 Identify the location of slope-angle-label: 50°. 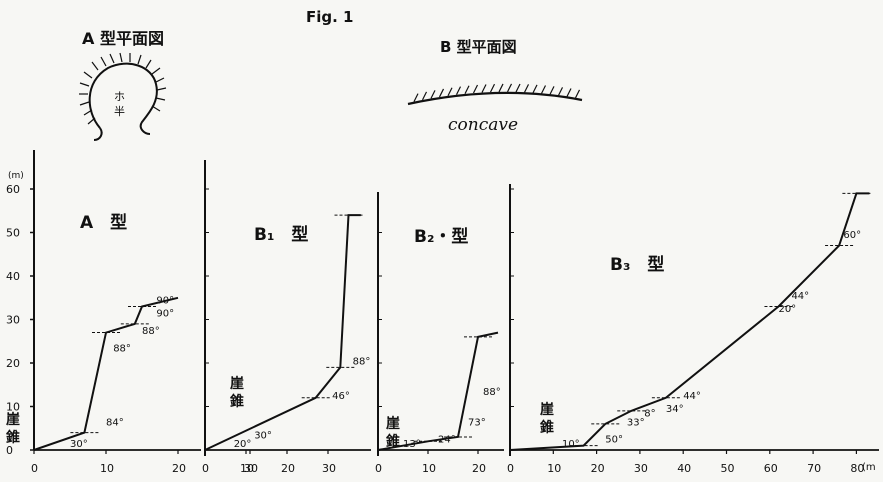
(614, 440).